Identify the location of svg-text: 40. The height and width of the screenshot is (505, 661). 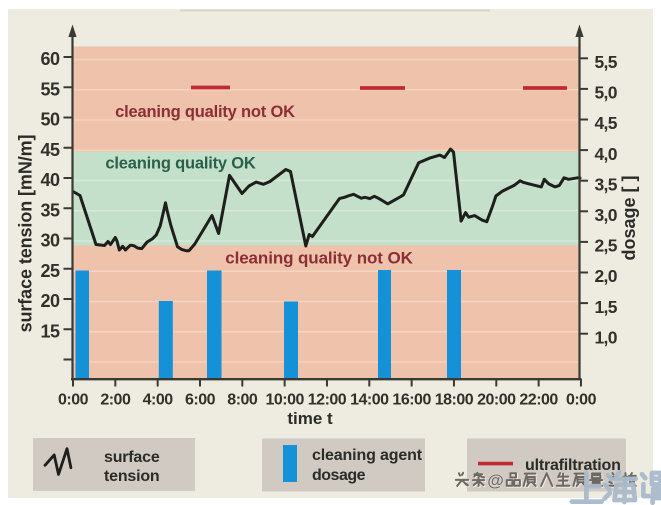
(50, 180).